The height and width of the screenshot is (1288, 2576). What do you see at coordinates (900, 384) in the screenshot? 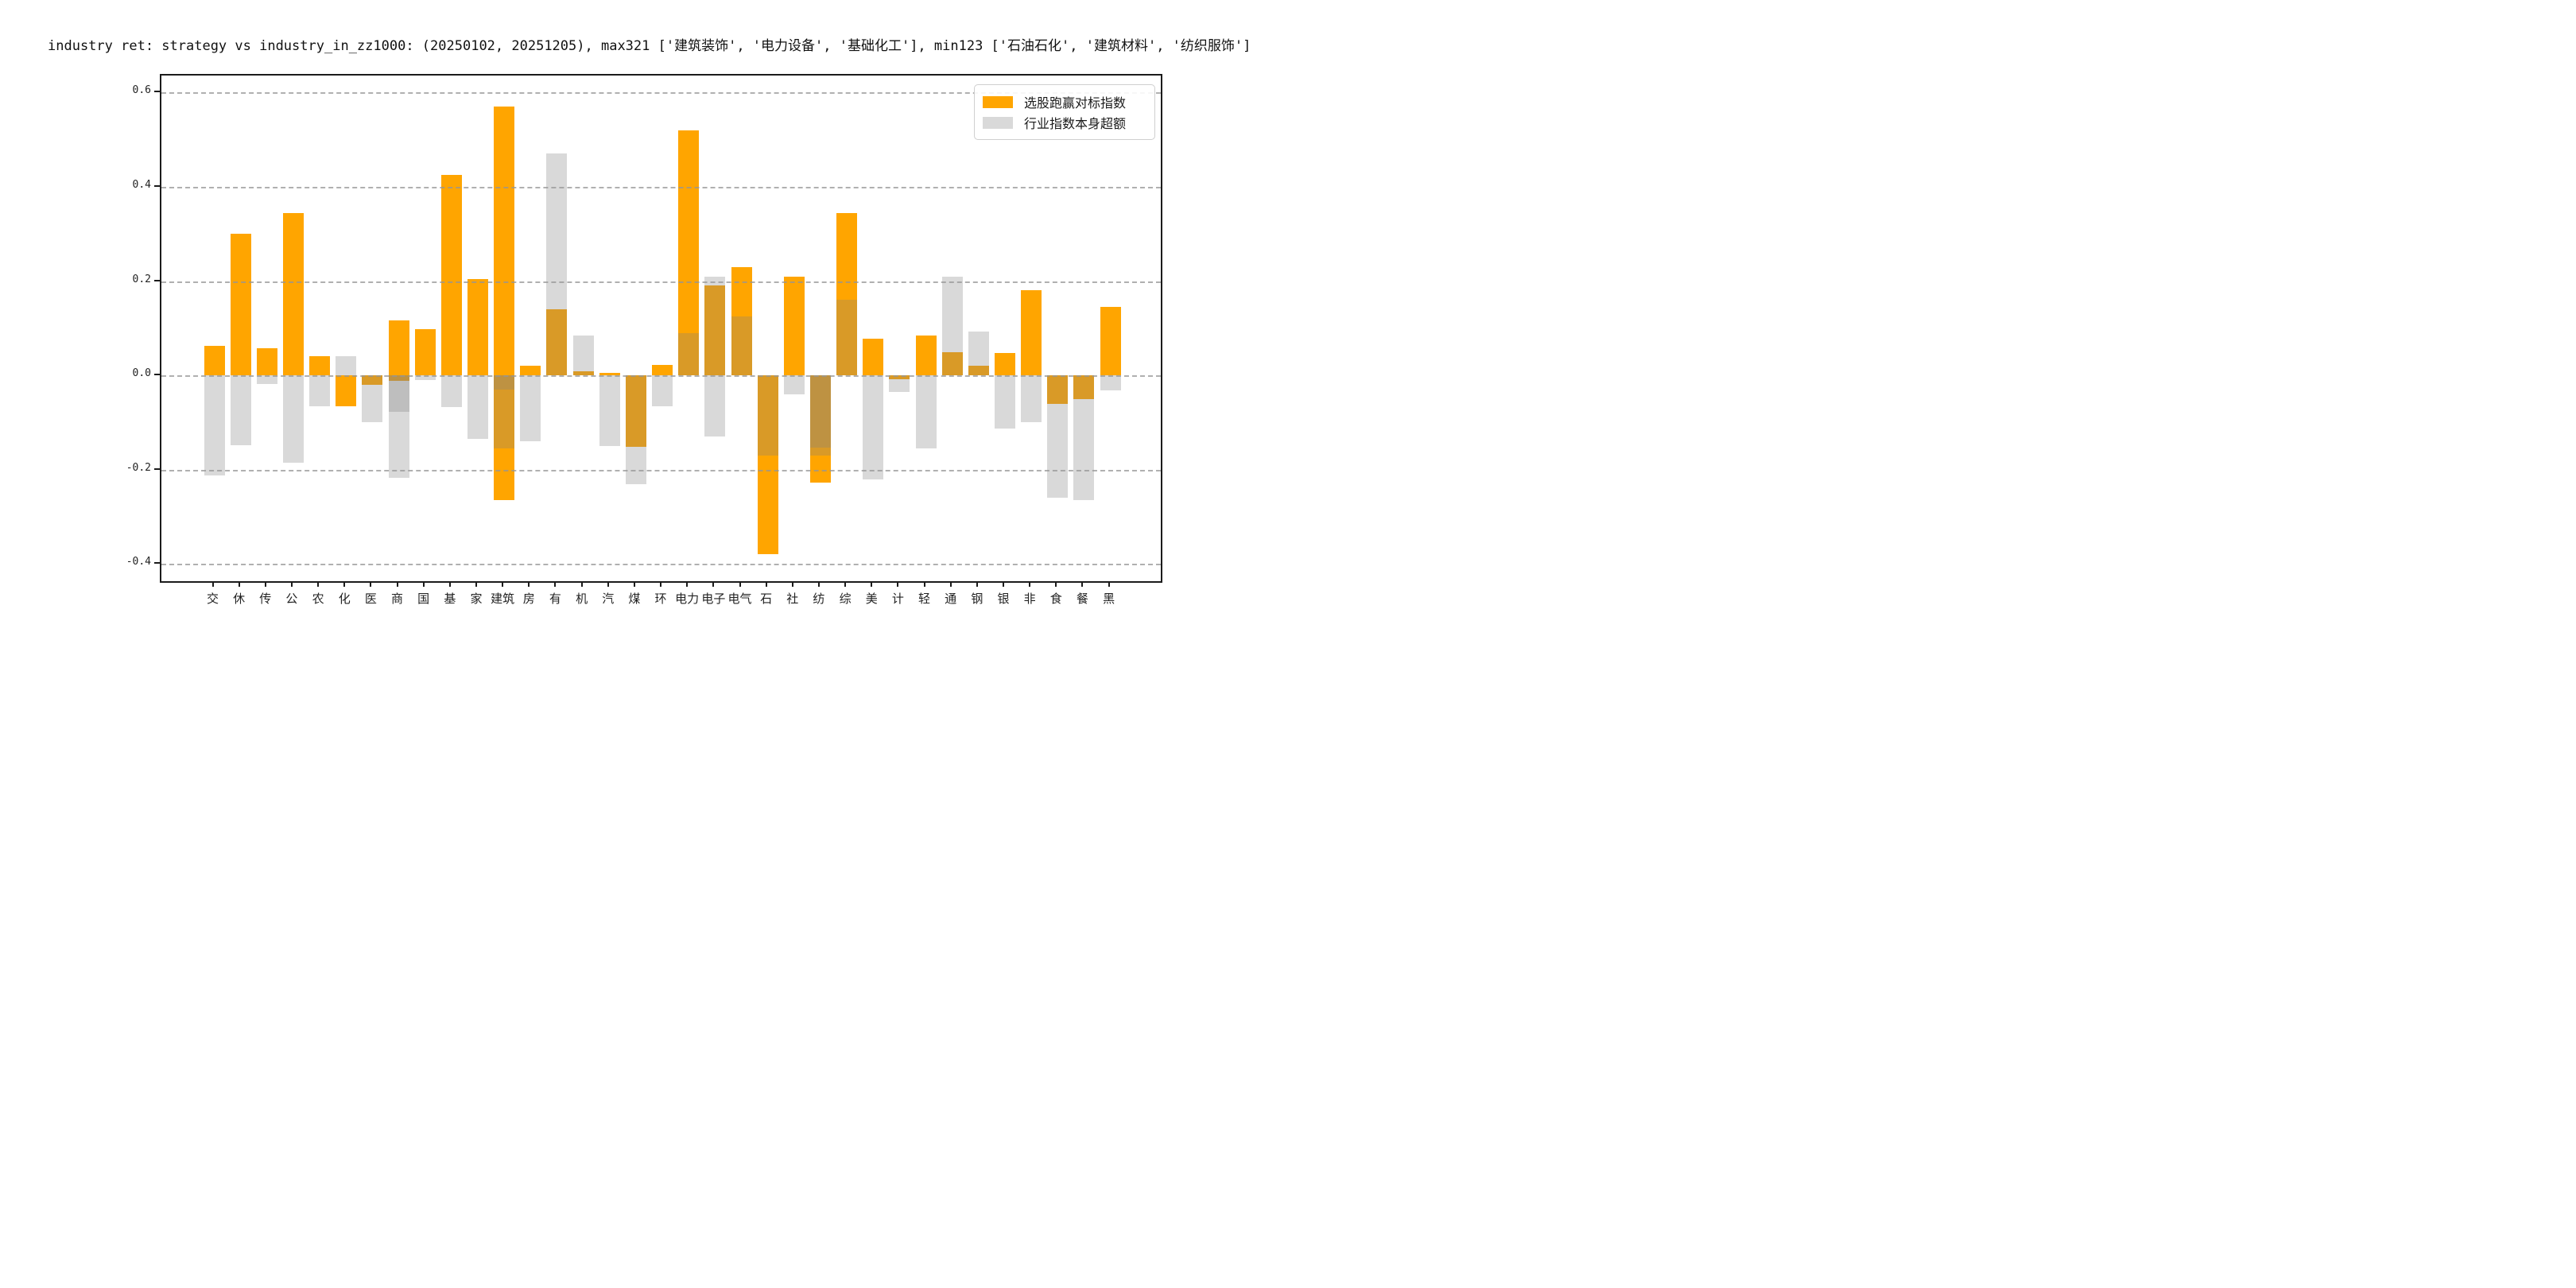
I see `bar-gray-计` at bounding box center [900, 384].